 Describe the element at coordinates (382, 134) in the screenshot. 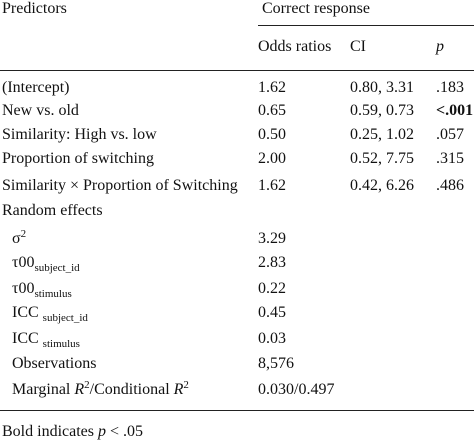

I see `cell-ci: 0.25, 1.02` at that location.